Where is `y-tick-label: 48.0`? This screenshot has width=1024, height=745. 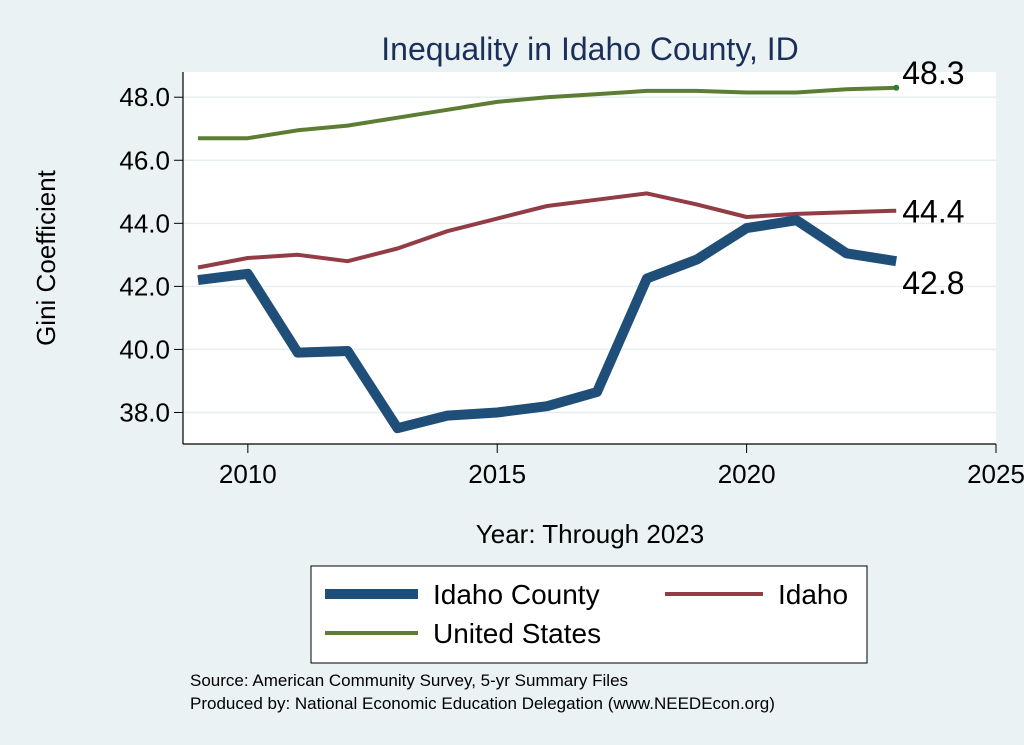
y-tick-label: 48.0 is located at coordinates (144, 97).